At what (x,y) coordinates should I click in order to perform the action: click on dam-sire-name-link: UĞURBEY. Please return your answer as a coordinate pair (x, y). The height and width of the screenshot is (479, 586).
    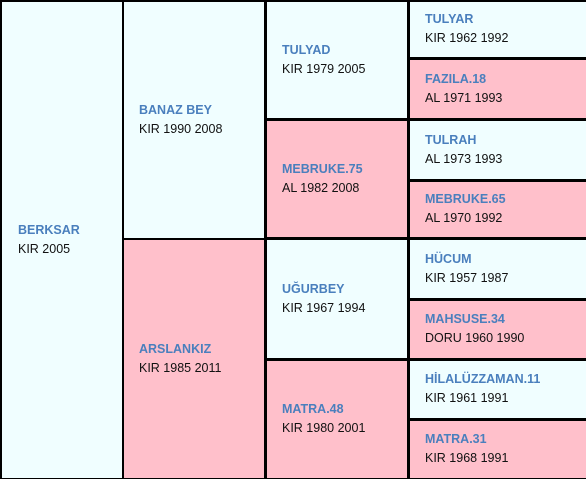
    Looking at the image, I should click on (313, 288).